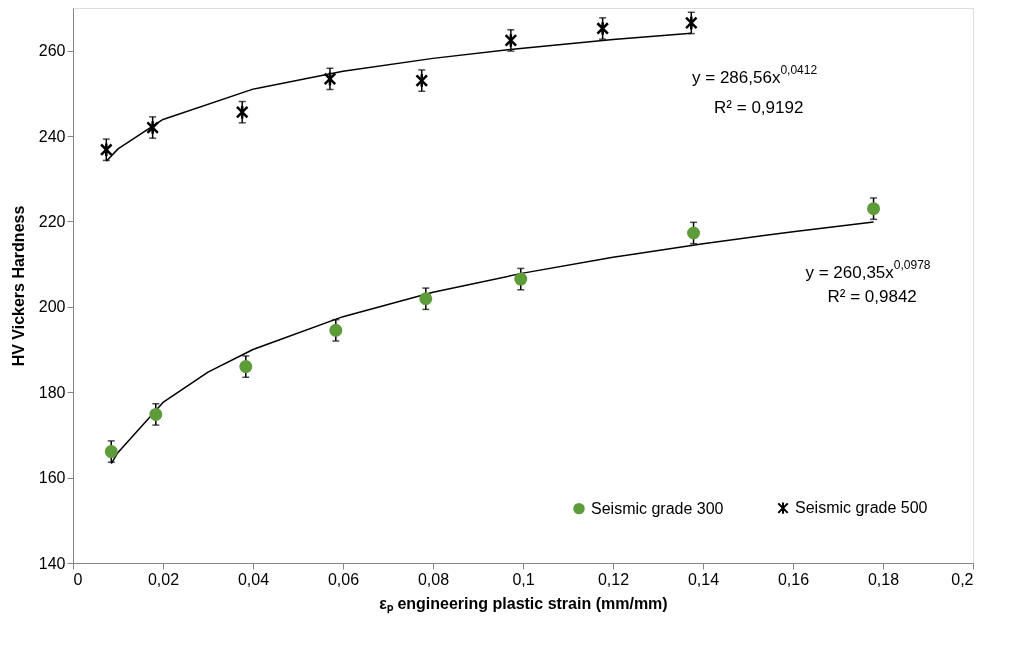 This screenshot has height=648, width=1031. Describe the element at coordinates (52, 136) in the screenshot. I see `y-tick-label: 240` at that location.